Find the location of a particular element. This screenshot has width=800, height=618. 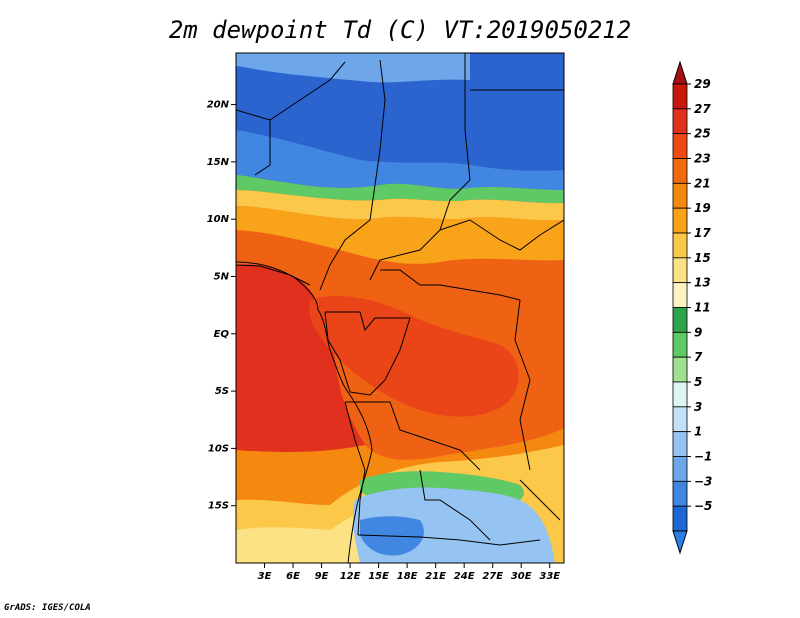

lat-tick-label: 15N is located at coordinates (218, 162).